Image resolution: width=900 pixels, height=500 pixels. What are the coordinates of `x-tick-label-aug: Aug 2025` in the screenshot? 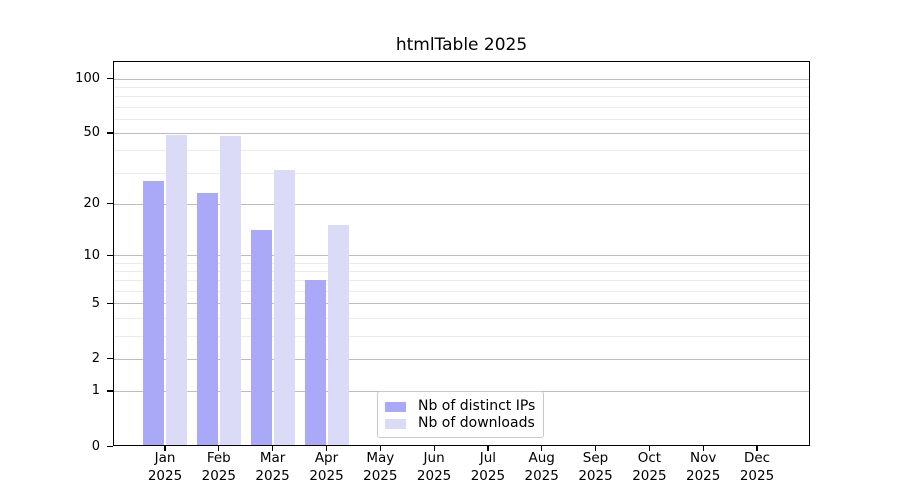 It's located at (541, 467).